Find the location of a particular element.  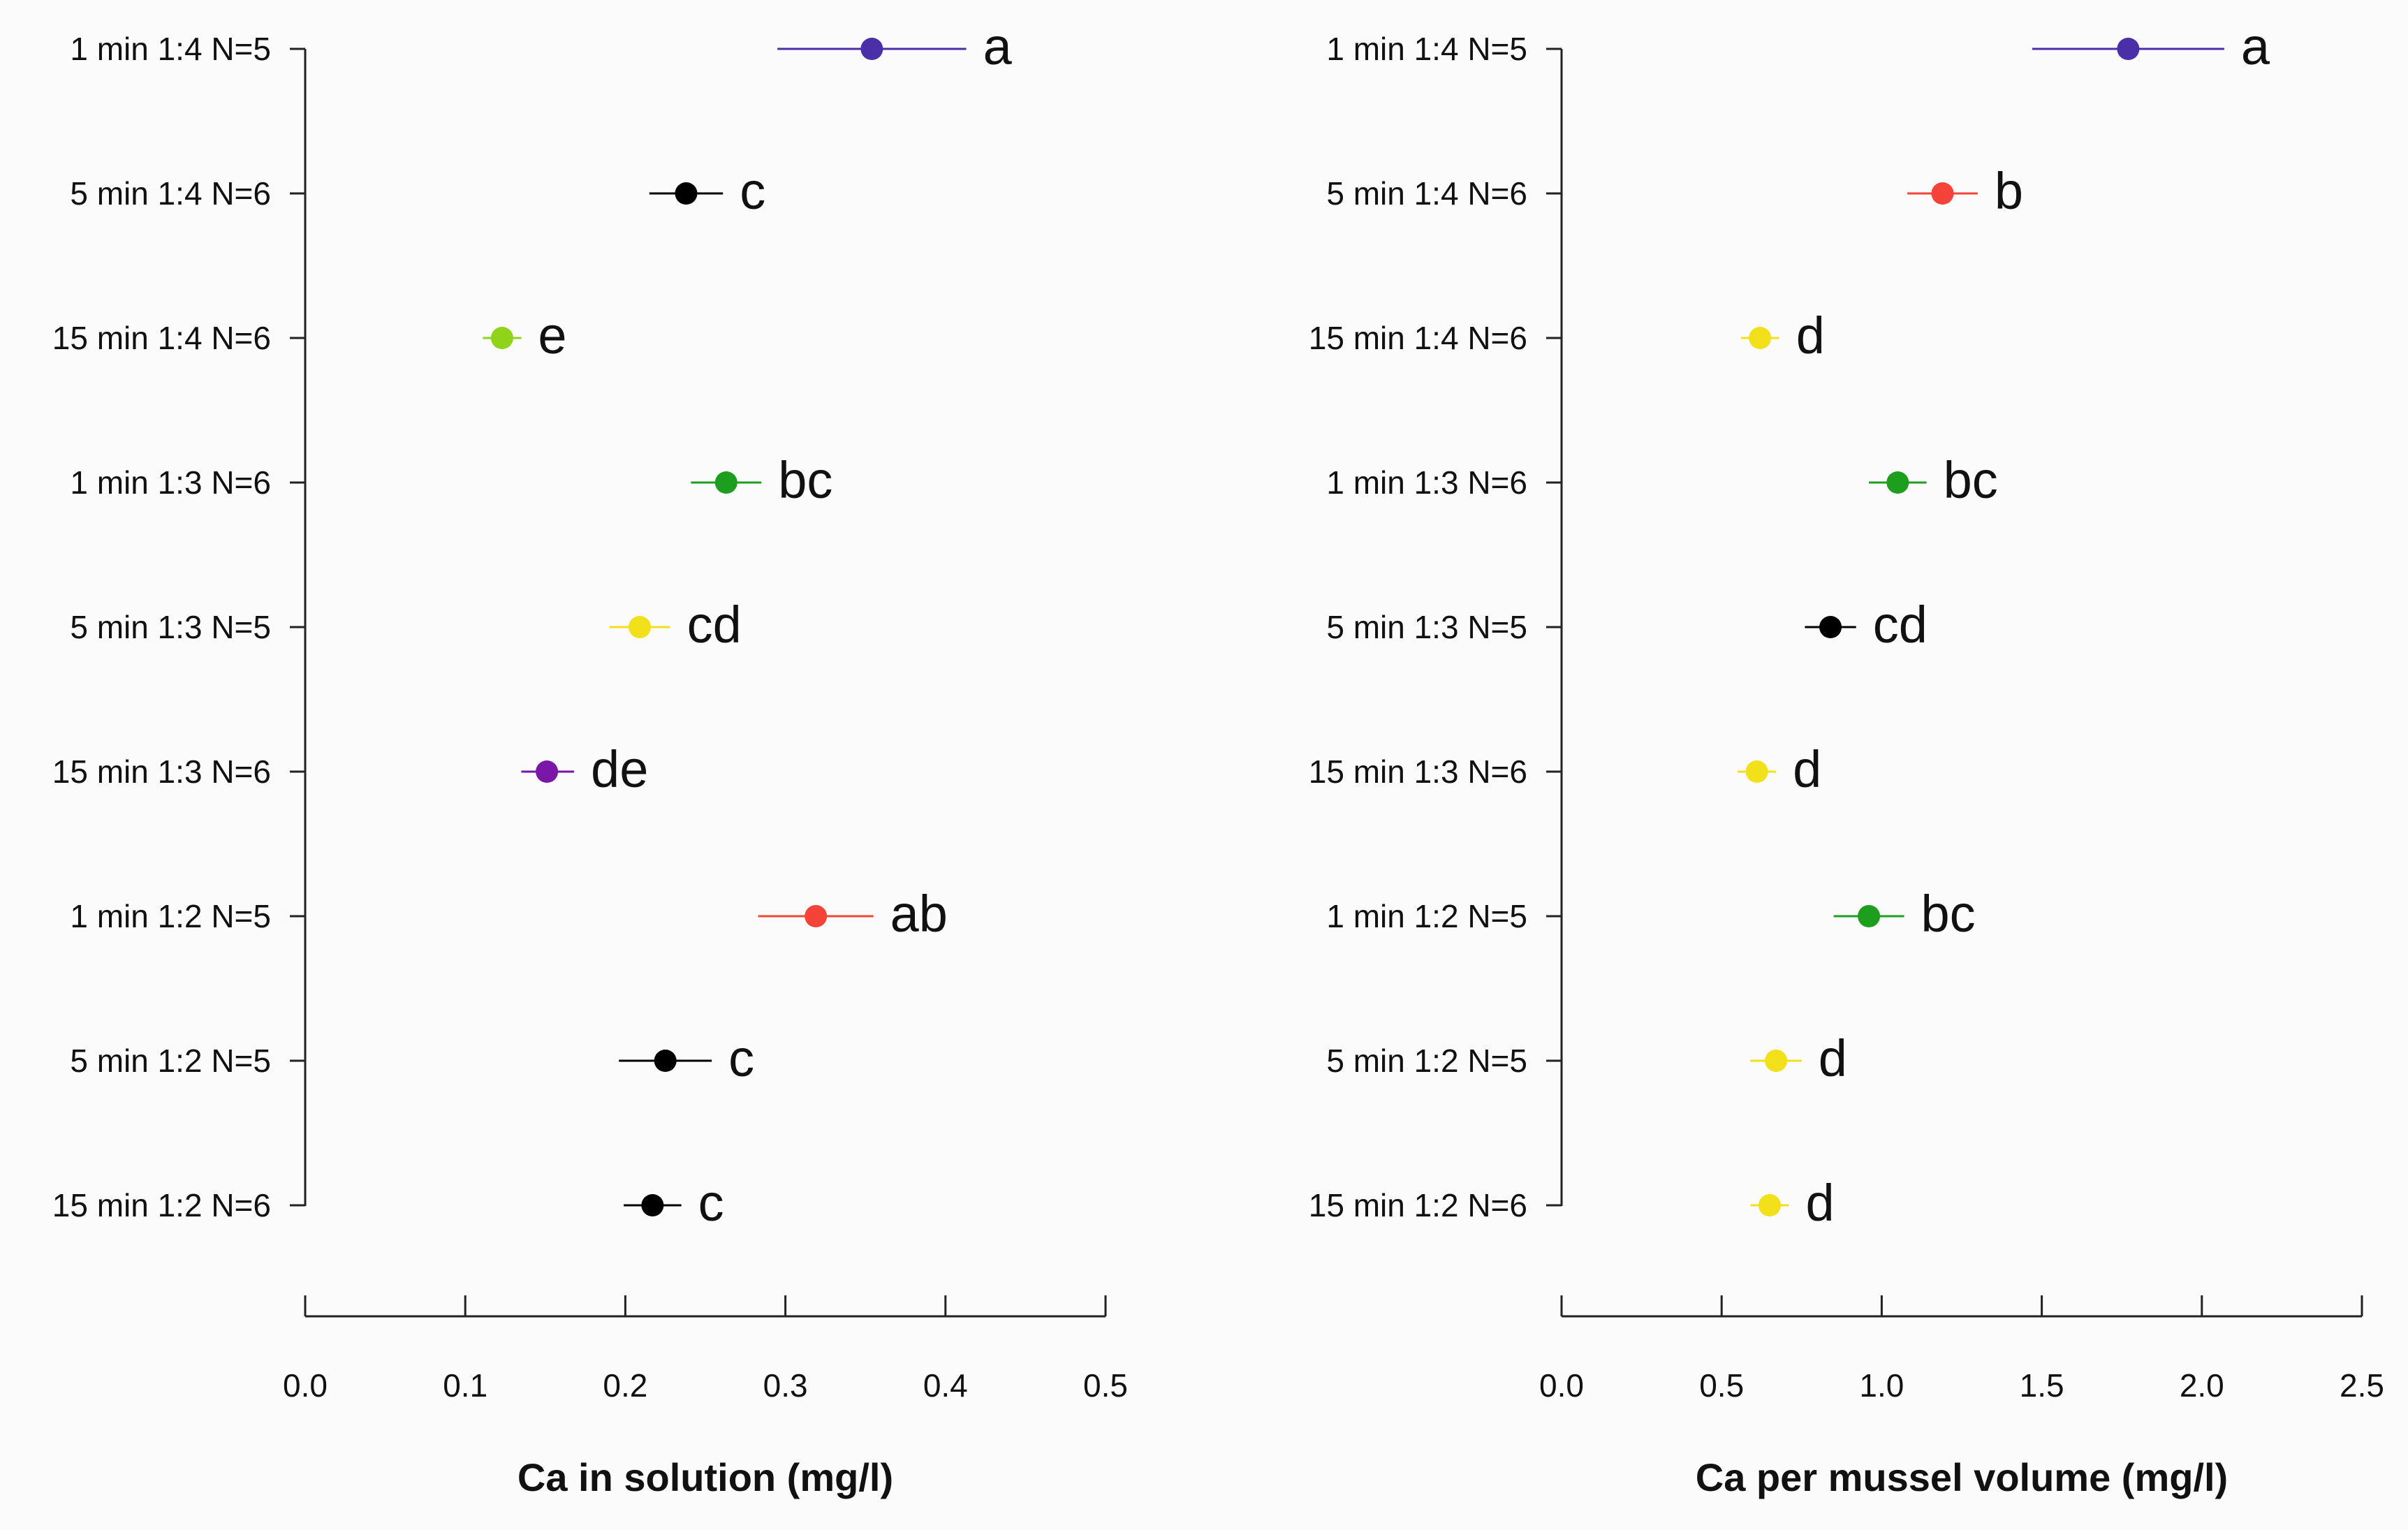

x-tick-label: 1.0 is located at coordinates (1881, 1386).